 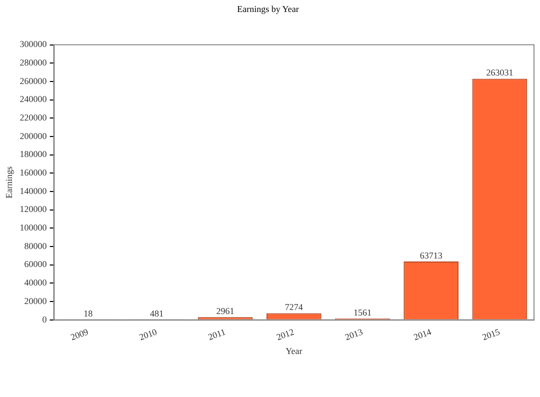 I want to click on y-tick-label: 160000, so click(x=34, y=173).